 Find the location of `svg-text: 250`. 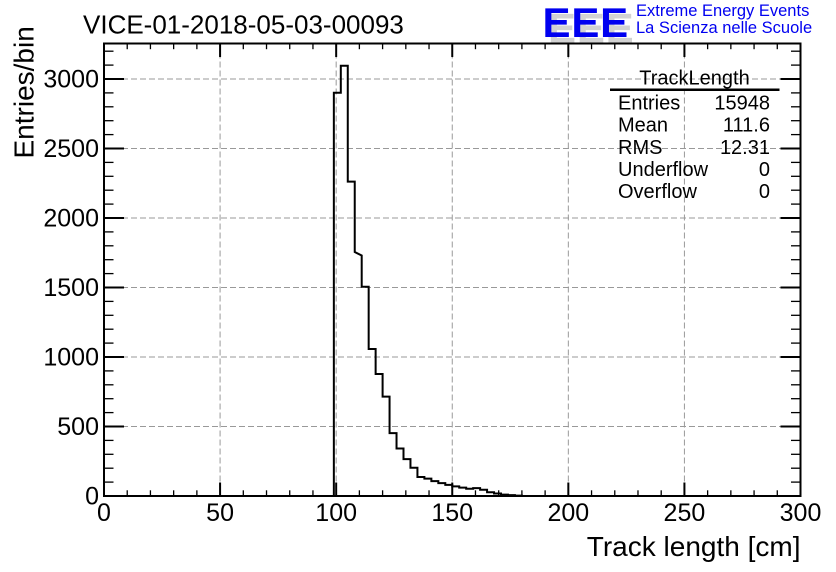

svg-text: 250 is located at coordinates (685, 513).